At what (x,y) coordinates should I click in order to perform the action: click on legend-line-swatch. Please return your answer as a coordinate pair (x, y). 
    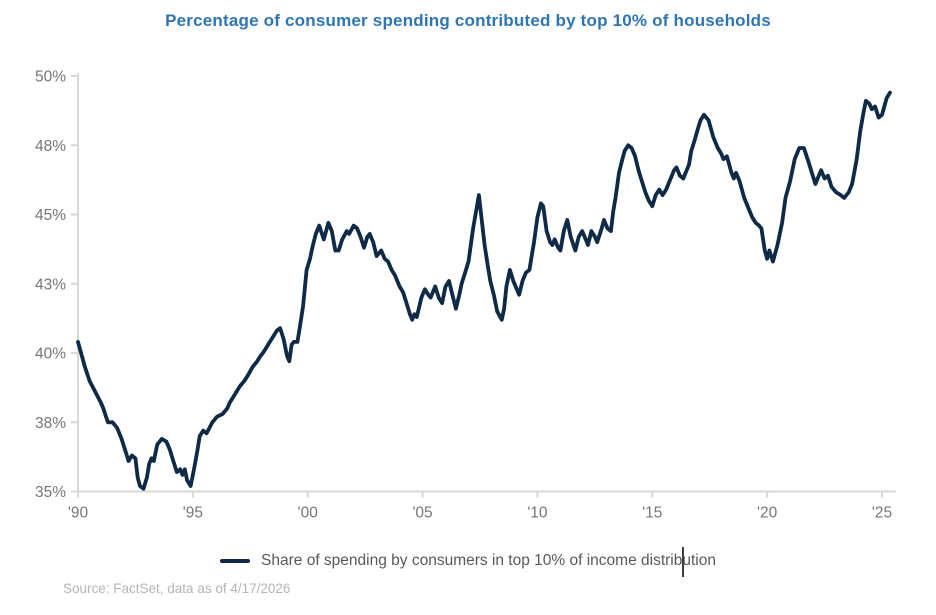
    Looking at the image, I should click on (235, 561).